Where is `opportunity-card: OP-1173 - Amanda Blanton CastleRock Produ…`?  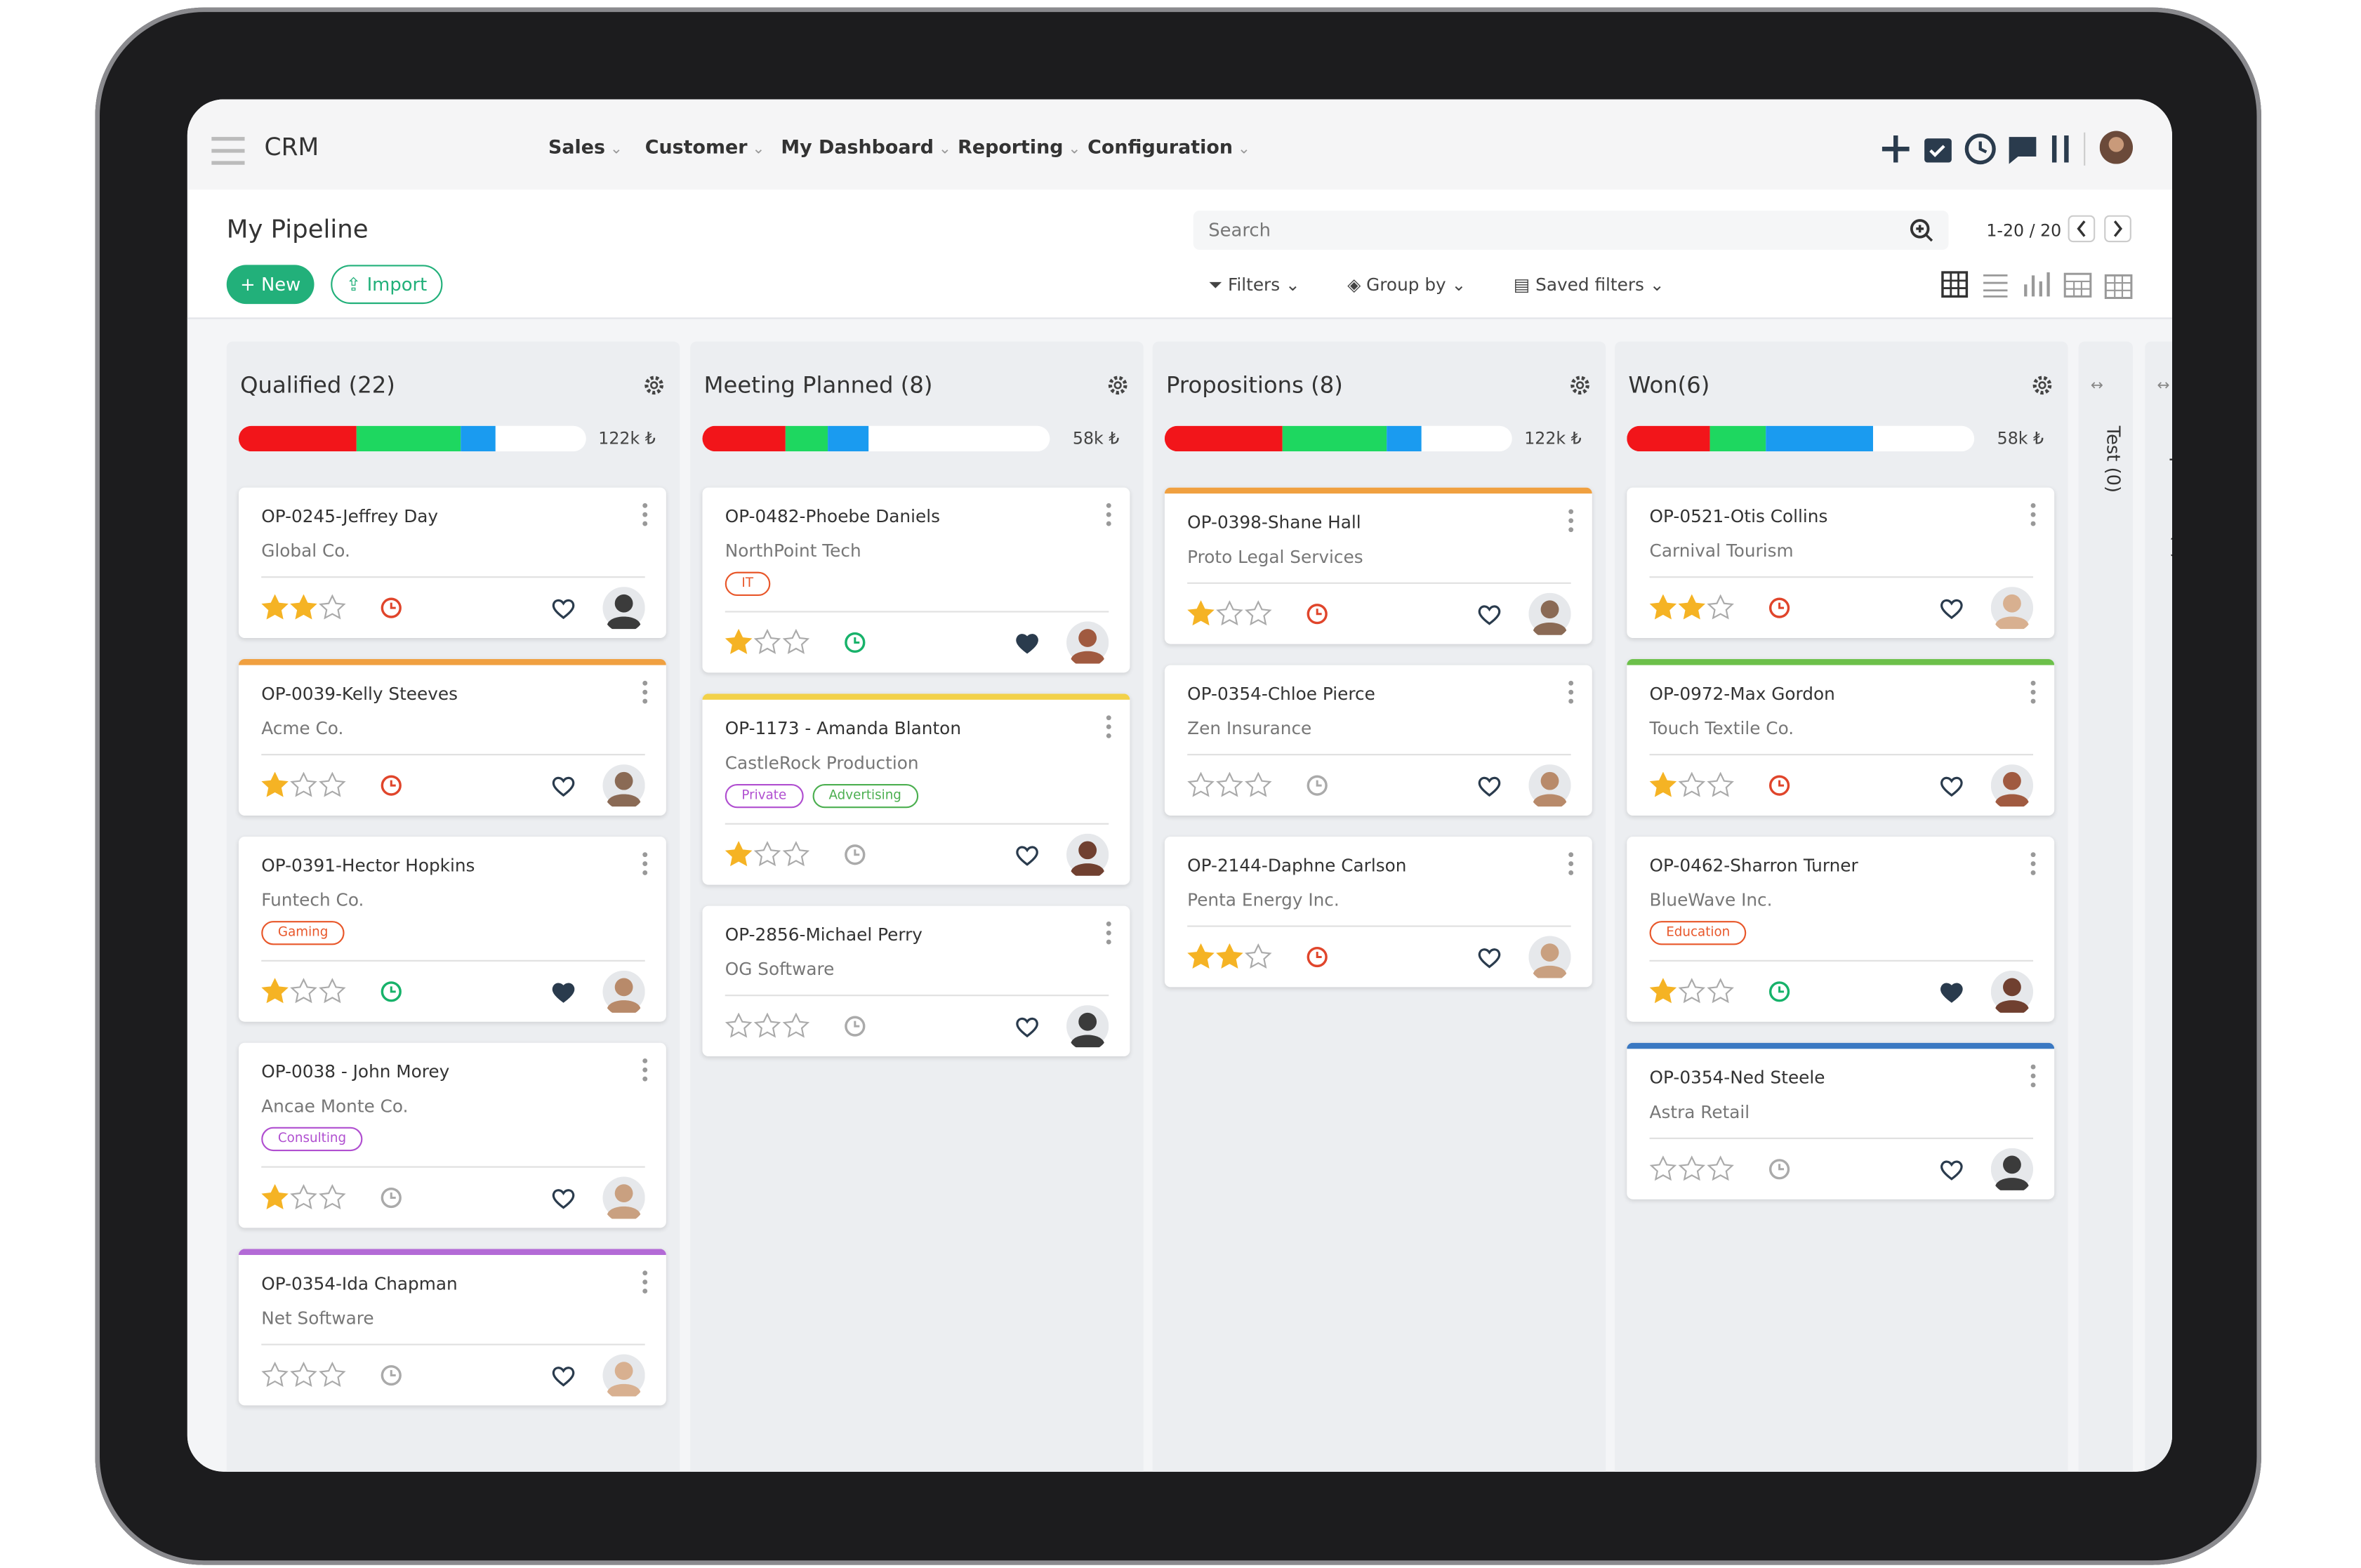
opportunity-card: OP-1173 - Amanda Blanton CastleRock Produ… is located at coordinates (916, 789).